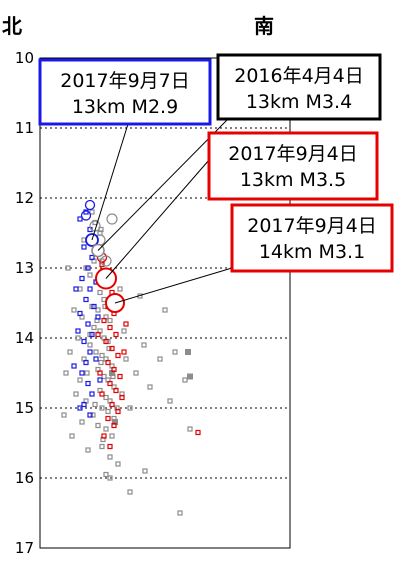 The image size is (401, 564). Describe the element at coordinates (12, 26) in the screenshot. I see `north-label: 北` at that location.